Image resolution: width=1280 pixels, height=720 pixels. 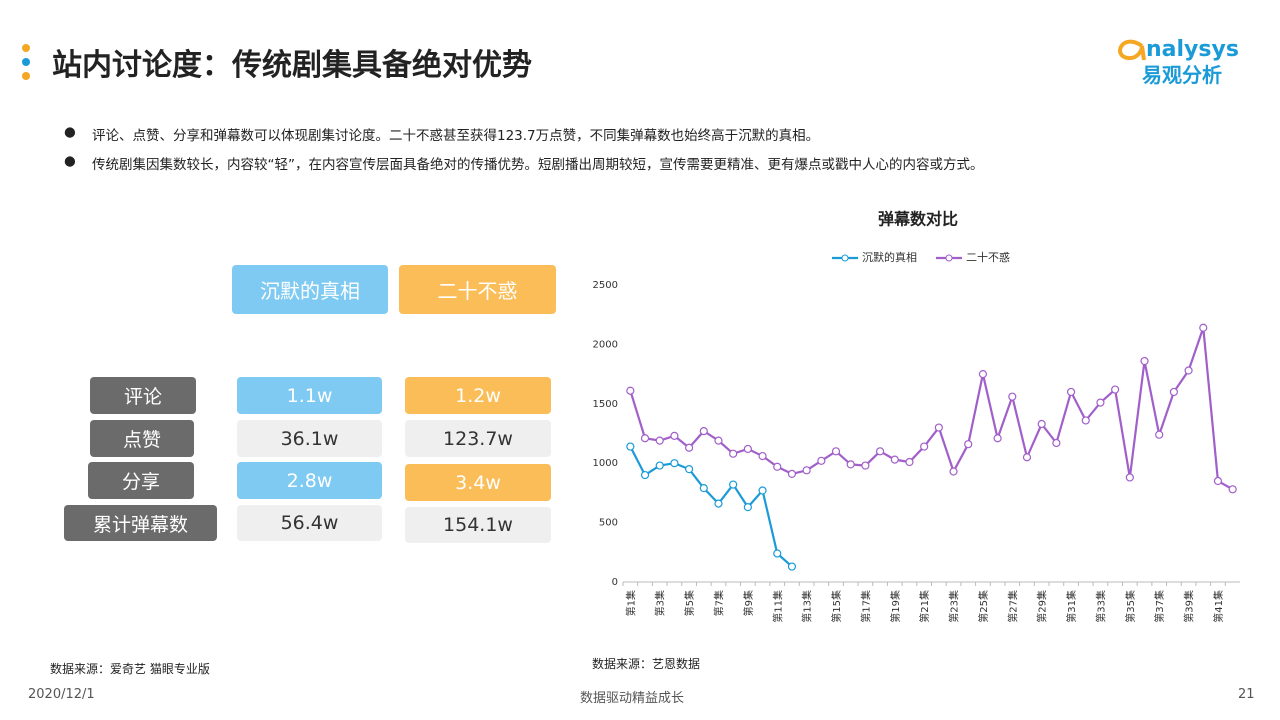 What do you see at coordinates (895, 606) in the screenshot?
I see `x-tick-label: 第19集` at bounding box center [895, 606].